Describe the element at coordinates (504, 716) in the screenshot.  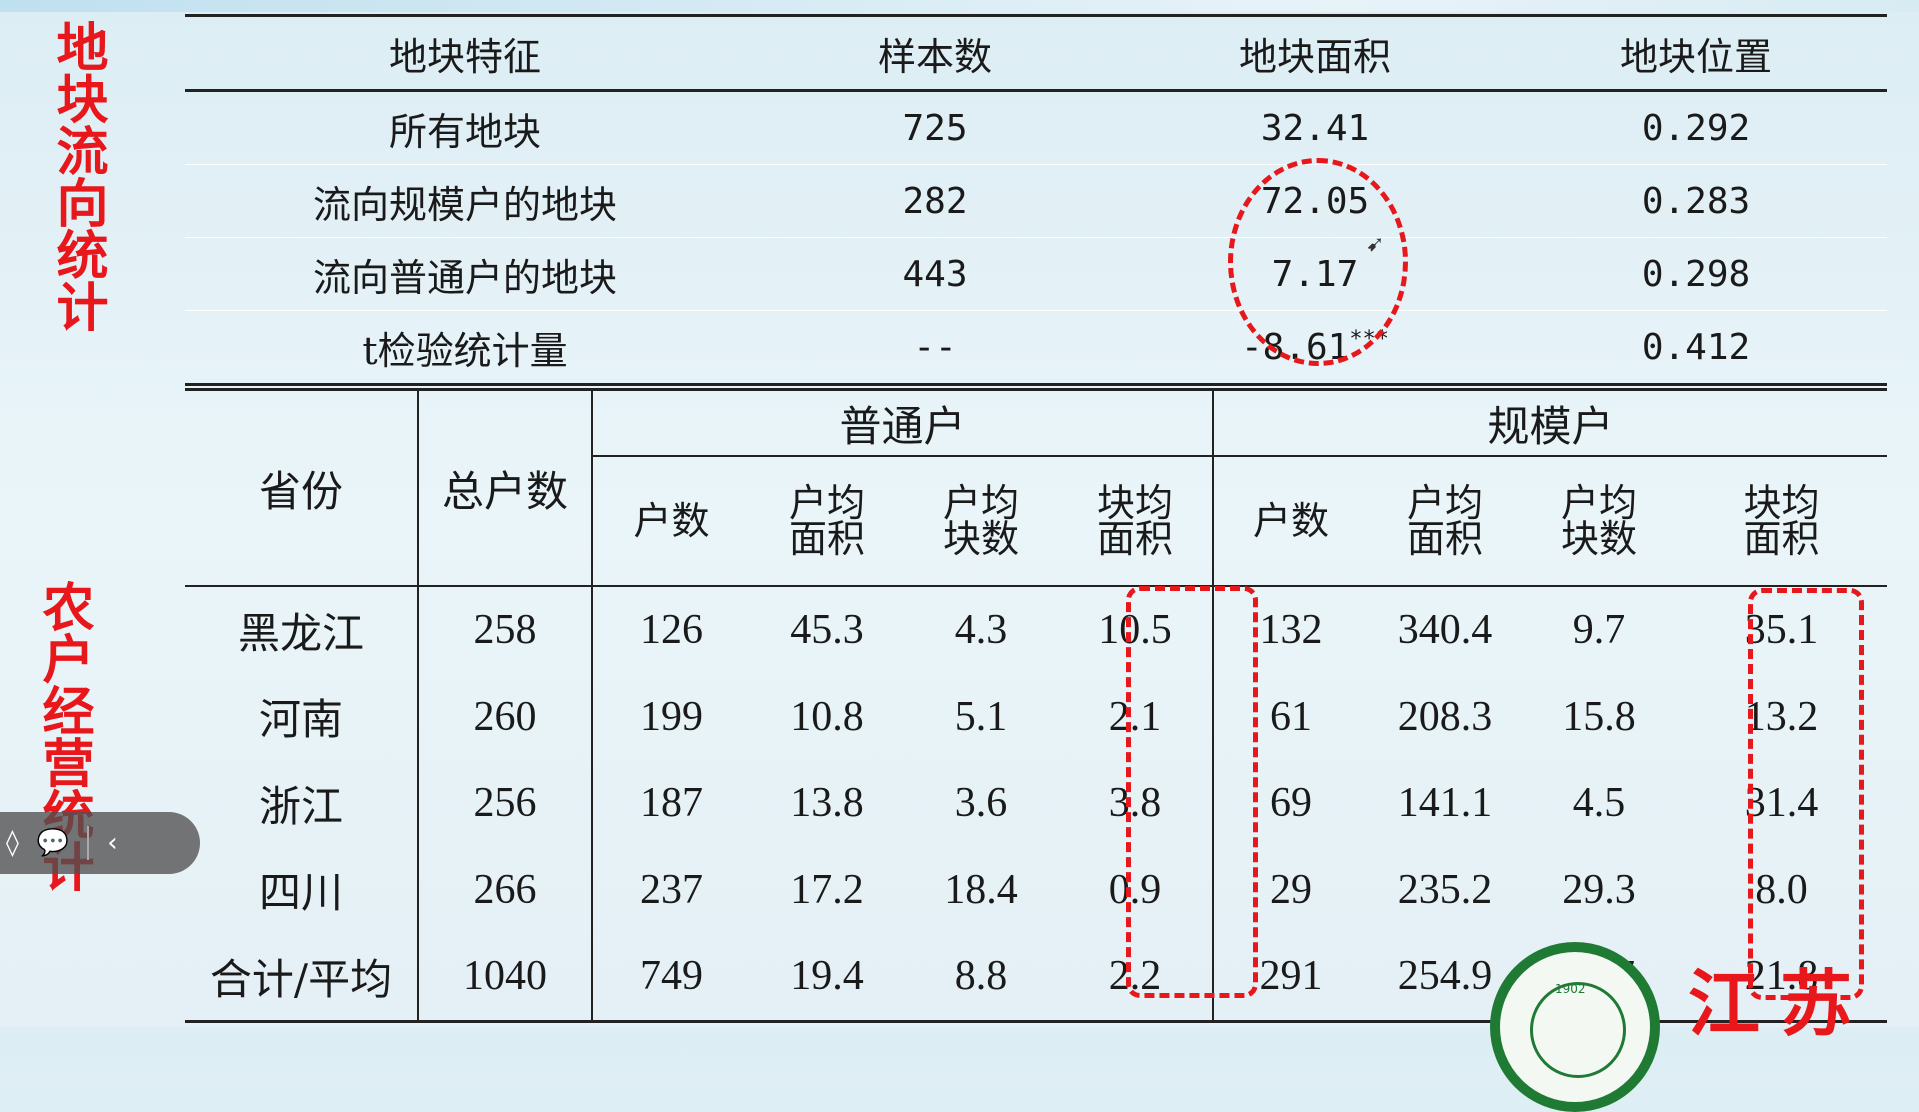
I see `cell-total-households: 260` at that location.